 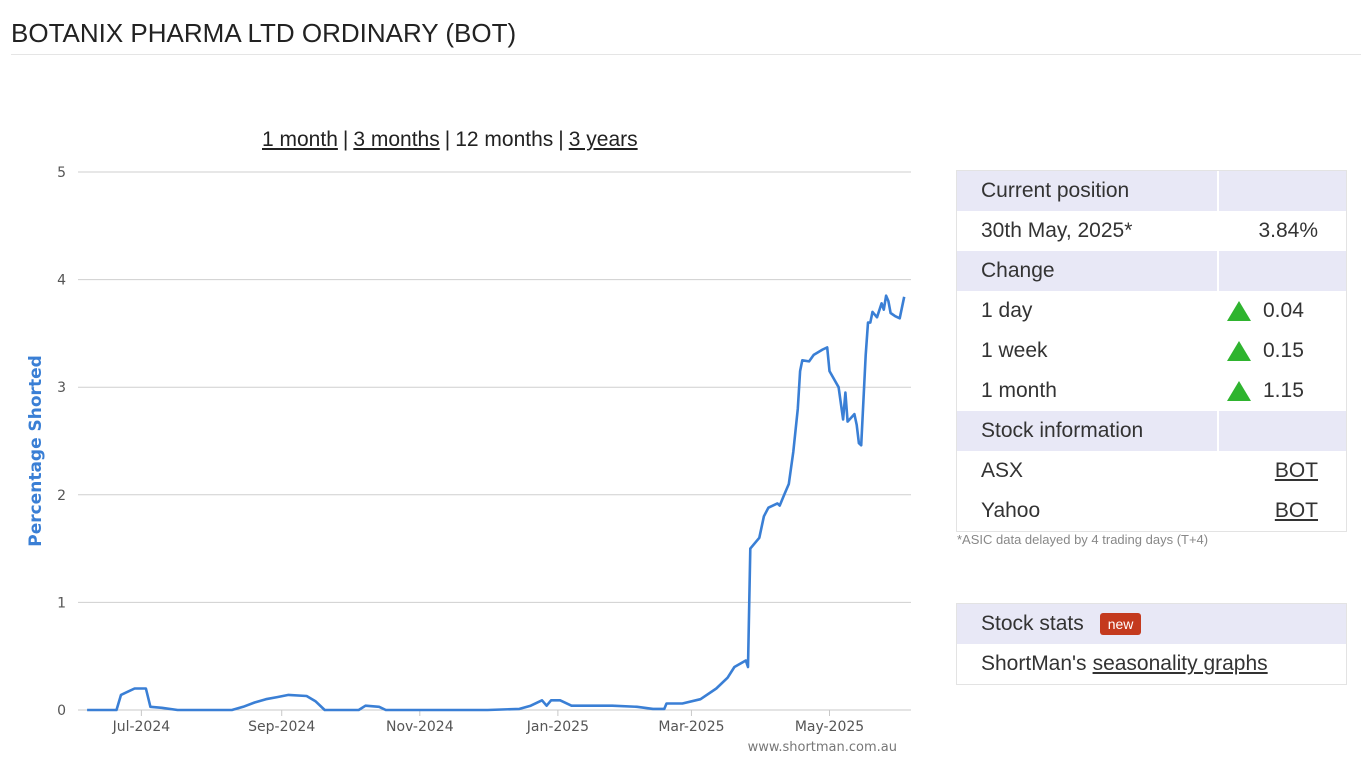 I want to click on range-12-months-current: 12 months, so click(x=504, y=139).